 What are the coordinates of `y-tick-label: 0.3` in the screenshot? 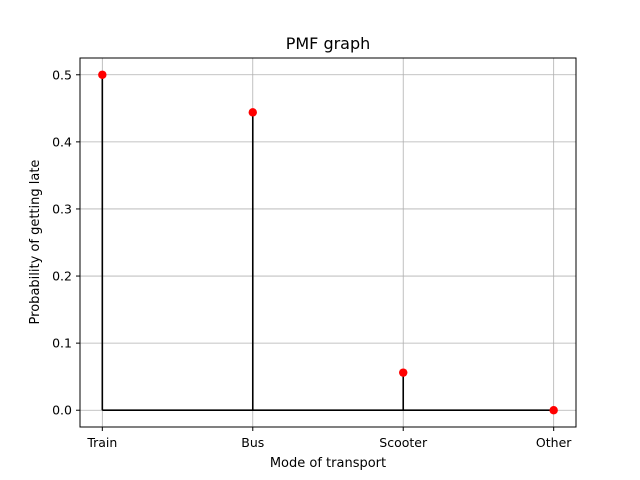 It's located at (62, 208).